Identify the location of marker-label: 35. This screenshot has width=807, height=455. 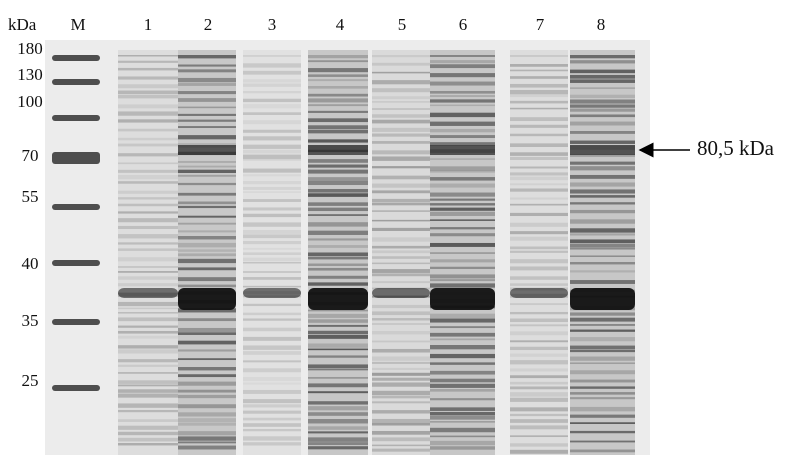
(30, 320).